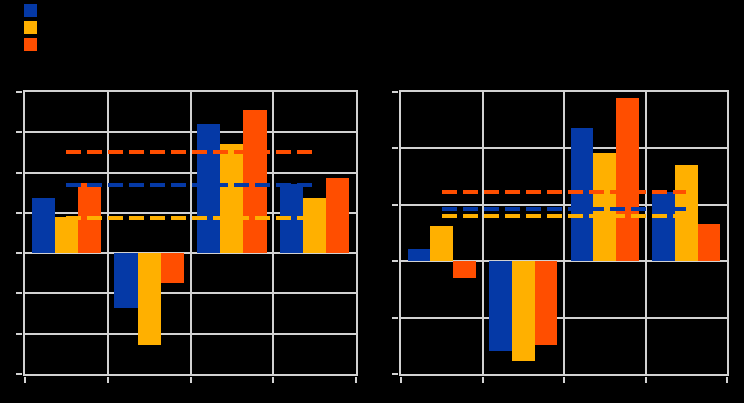 Image resolution: width=744 pixels, height=403 pixels. I want to click on legend, so click(33, 29).